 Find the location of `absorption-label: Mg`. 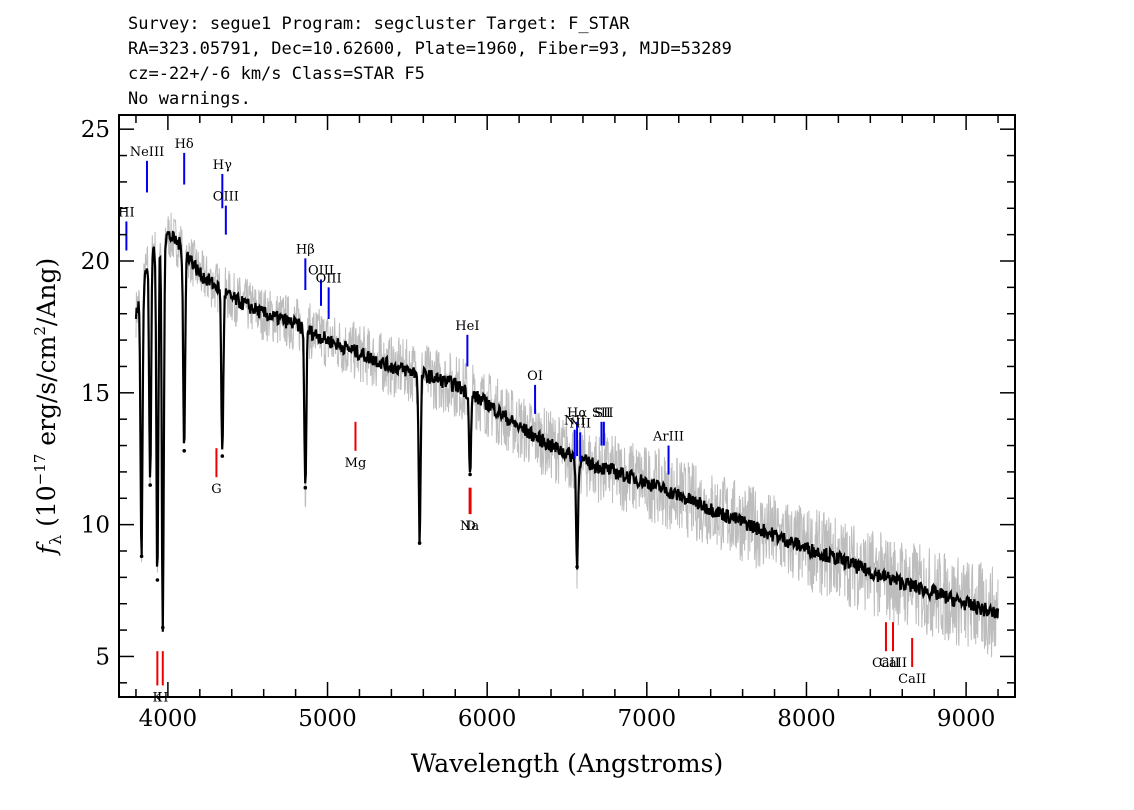

absorption-label: Mg is located at coordinates (356, 463).